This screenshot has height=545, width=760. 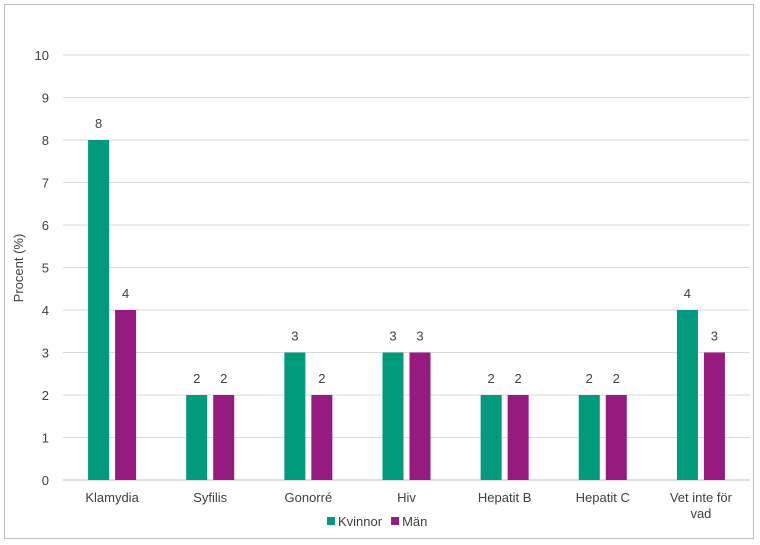 What do you see at coordinates (309, 497) in the screenshot?
I see `x-tick-label: Gonorré` at bounding box center [309, 497].